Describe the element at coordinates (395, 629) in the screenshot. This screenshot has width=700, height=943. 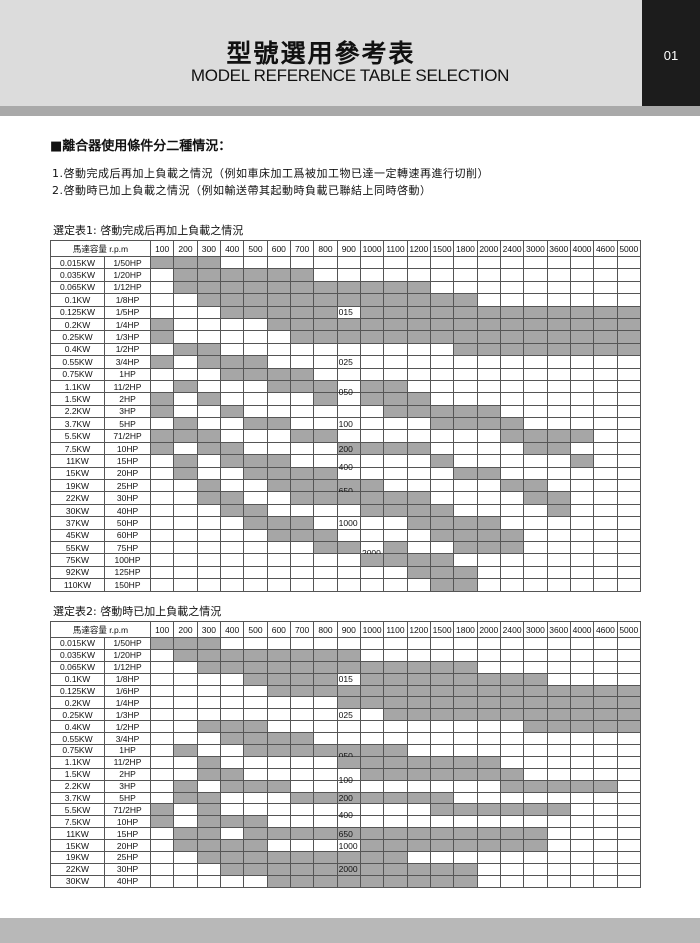
I see `rpm-header: 1100` at that location.